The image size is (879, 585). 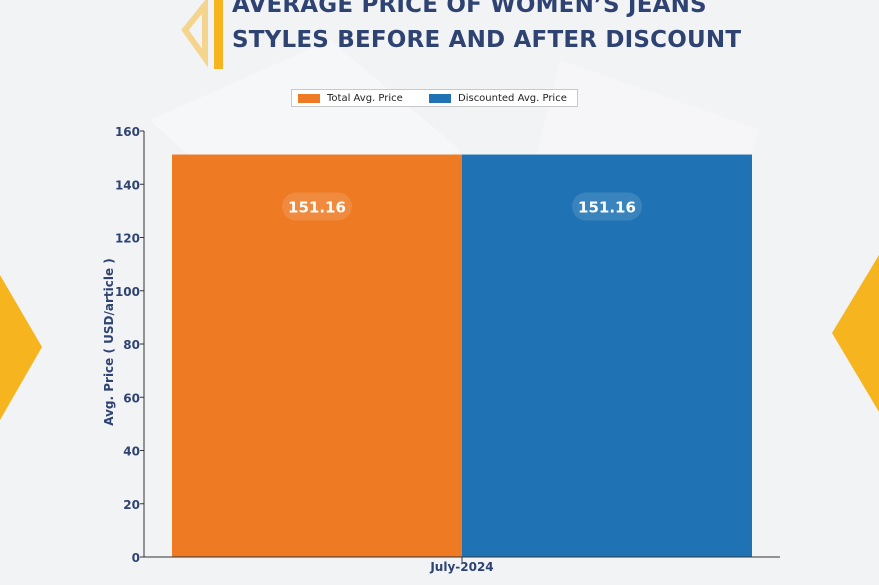 I want to click on y-tick-label: 20, so click(x=131, y=505).